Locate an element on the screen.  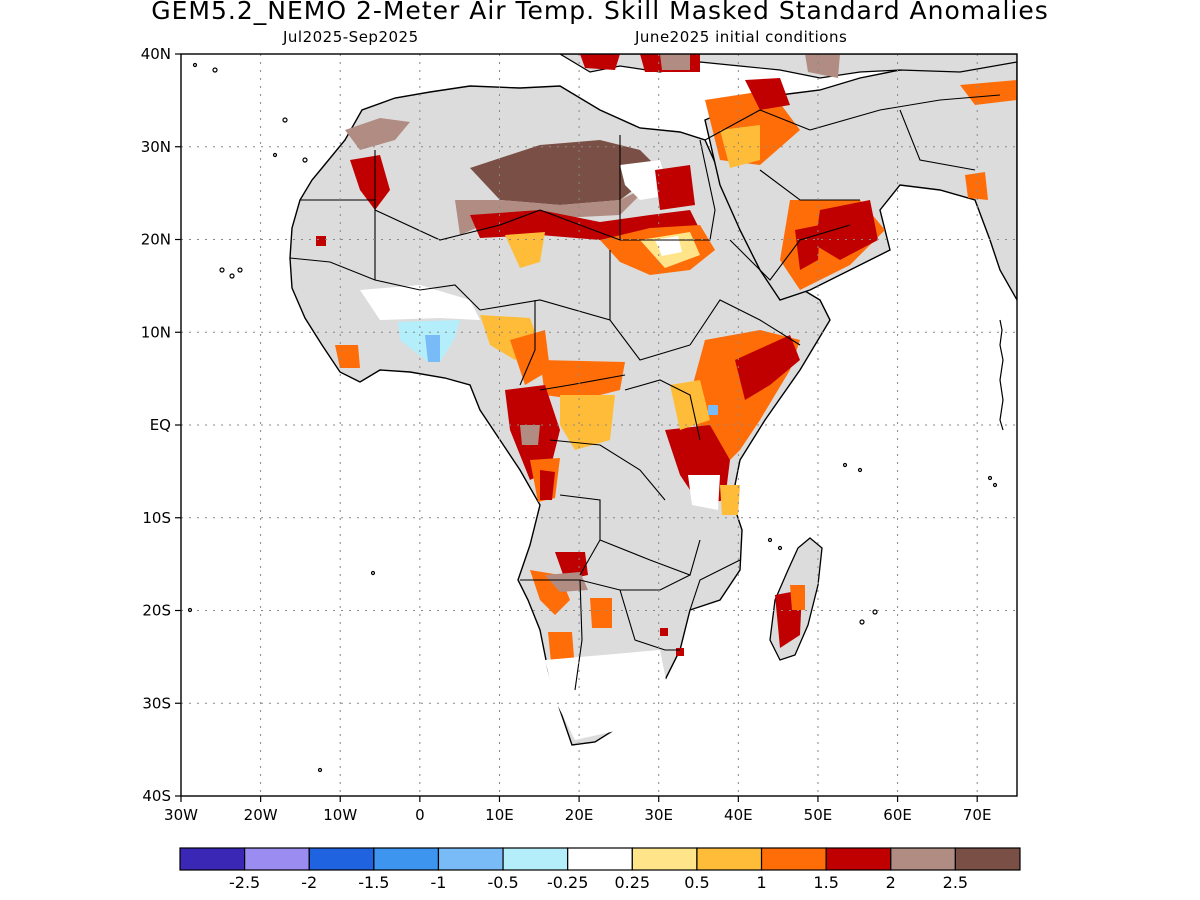
lon-tick-label: 20E is located at coordinates (579, 815).